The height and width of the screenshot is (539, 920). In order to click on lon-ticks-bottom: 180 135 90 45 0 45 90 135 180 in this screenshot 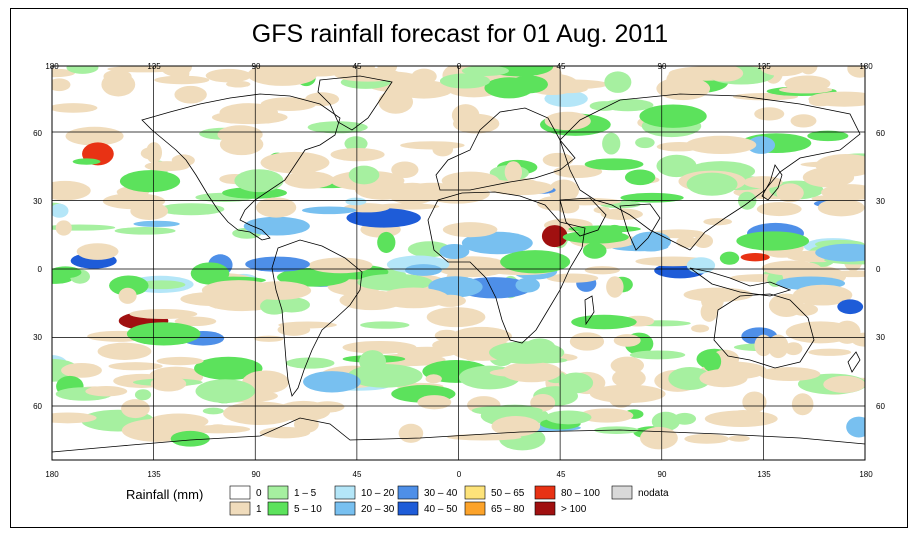, I will do `click(459, 474)`.